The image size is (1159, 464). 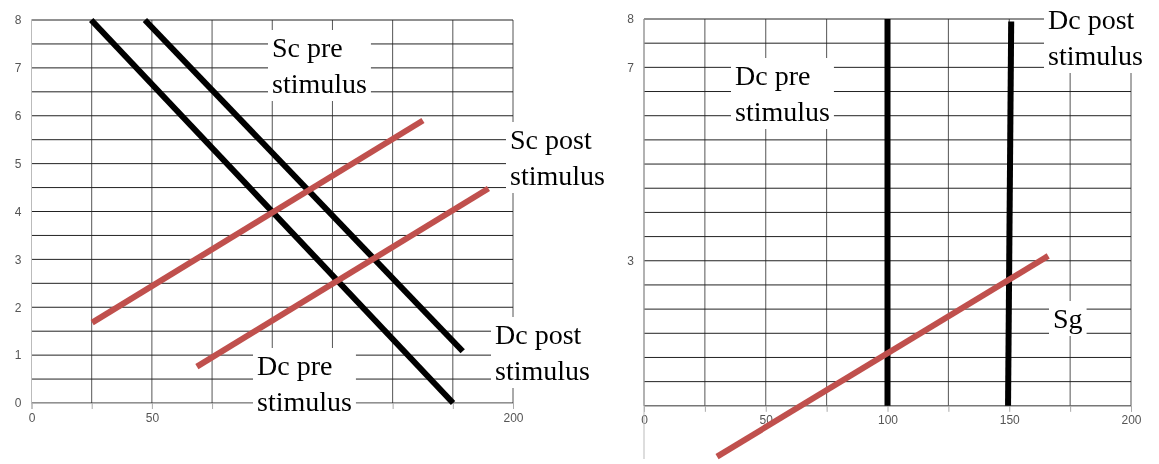 What do you see at coordinates (18, 116) in the screenshot?
I see `y-tick-label: 6` at bounding box center [18, 116].